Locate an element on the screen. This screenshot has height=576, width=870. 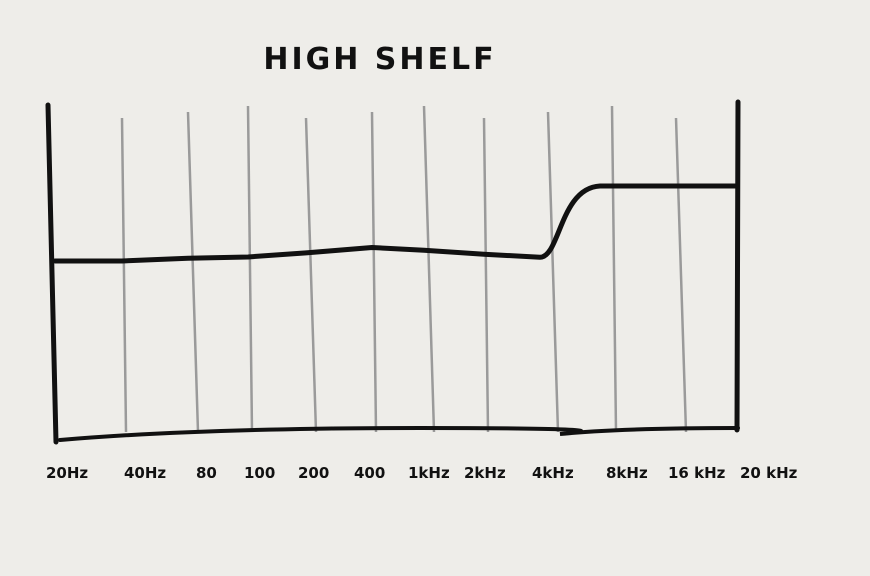
x-tick-label: 200 is located at coordinates (313, 473).